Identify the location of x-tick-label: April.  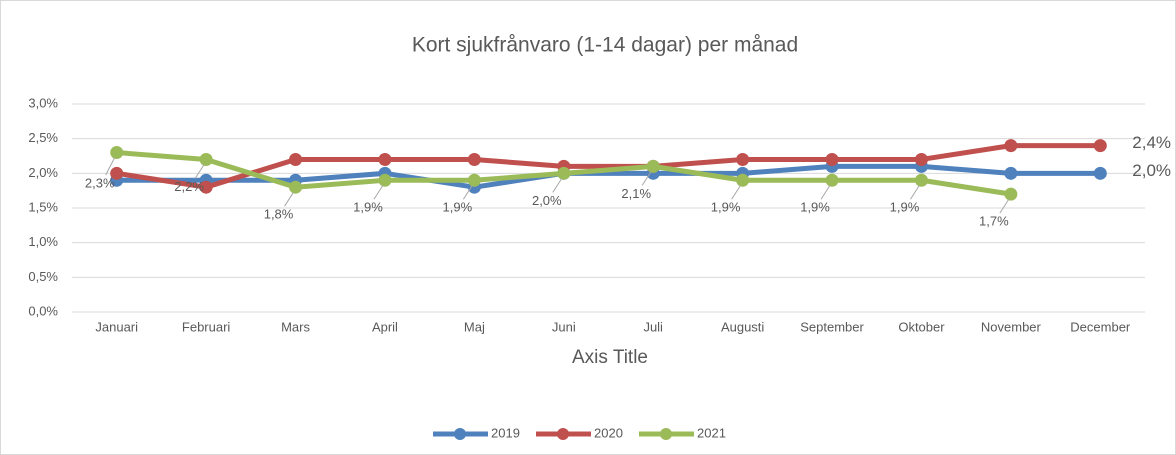
(385, 326).